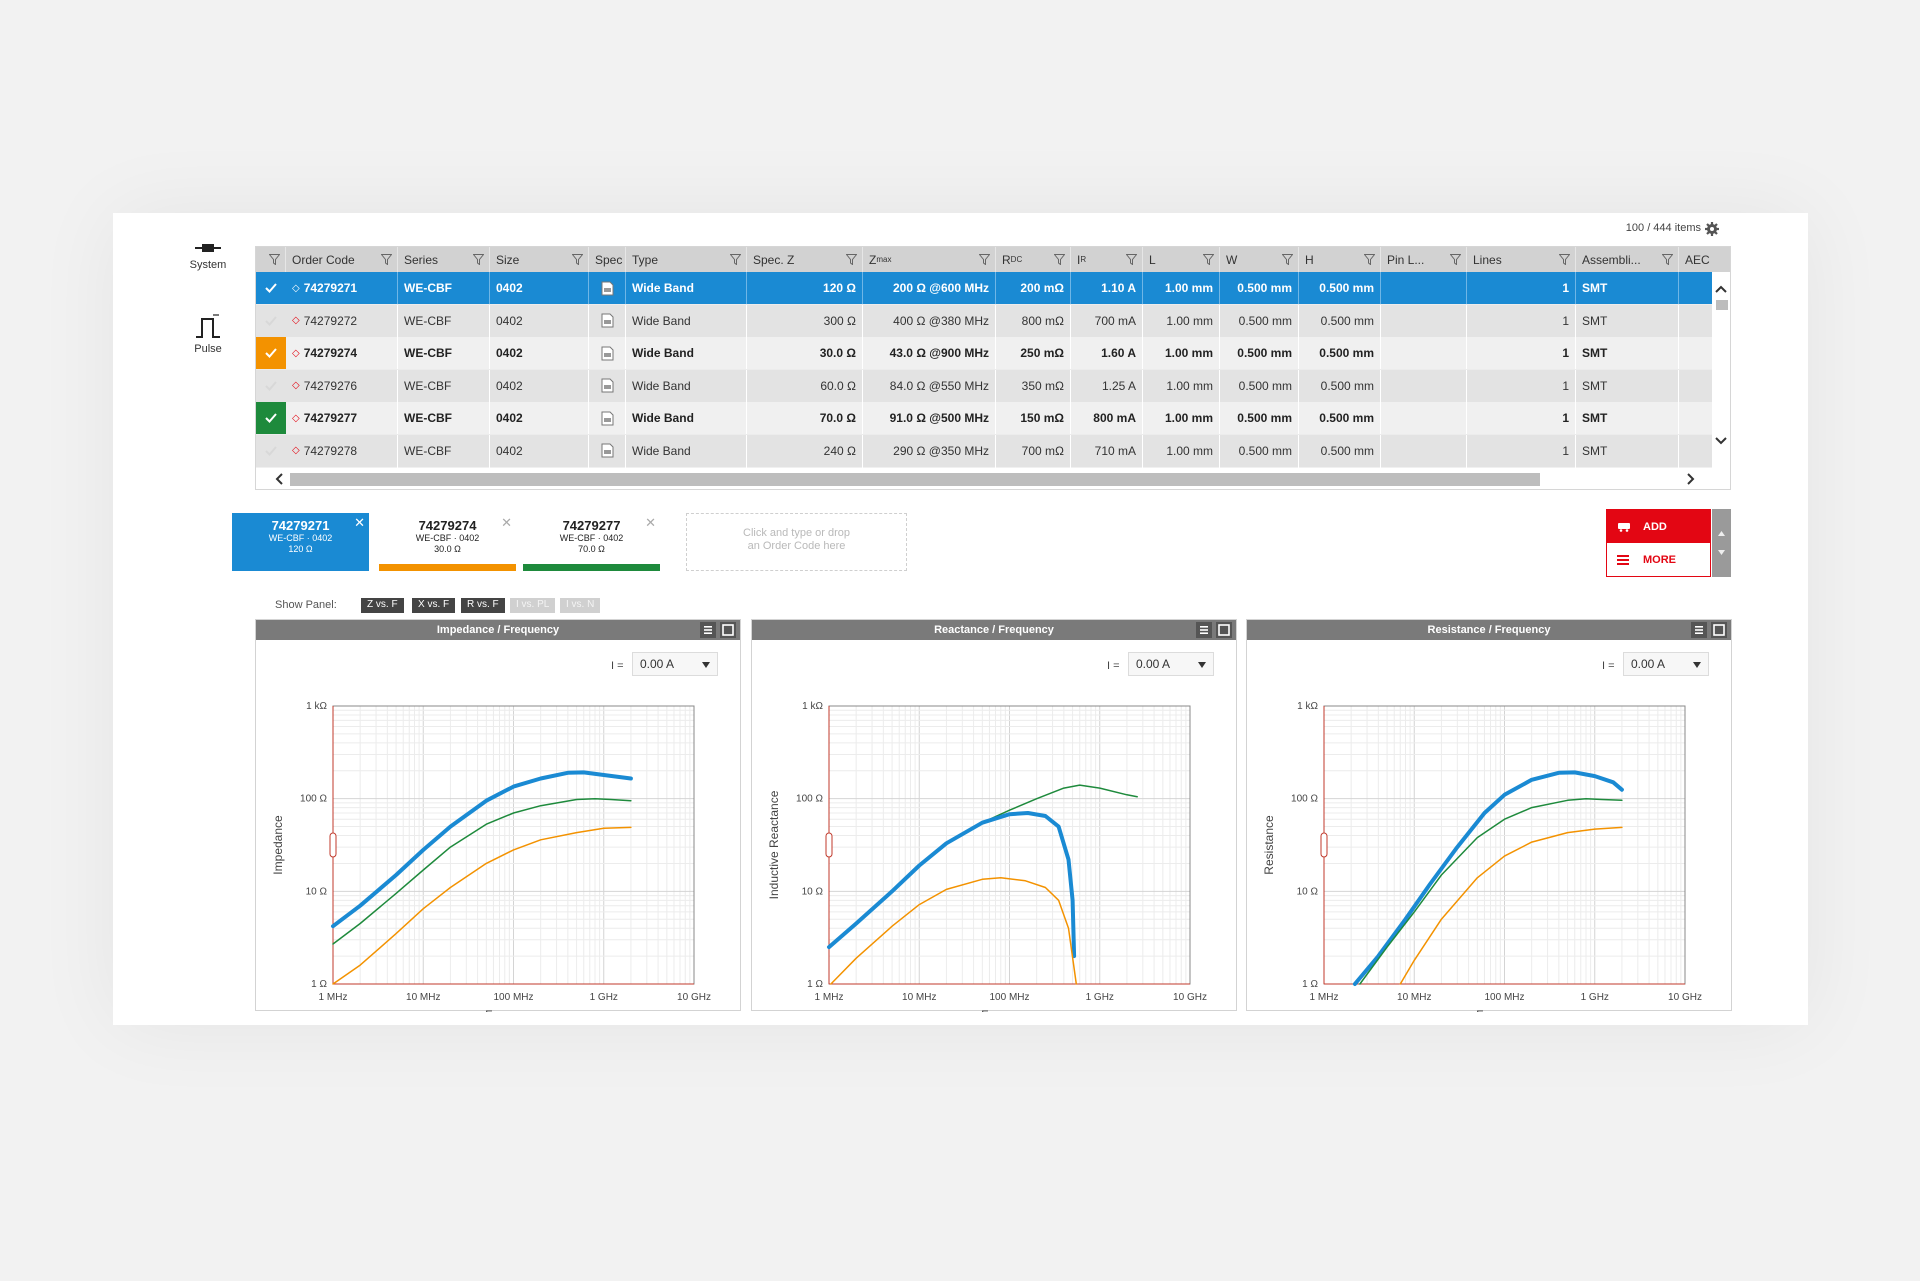 This screenshot has height=1281, width=1920. I want to click on cell-assembly: SMT, so click(1627, 353).